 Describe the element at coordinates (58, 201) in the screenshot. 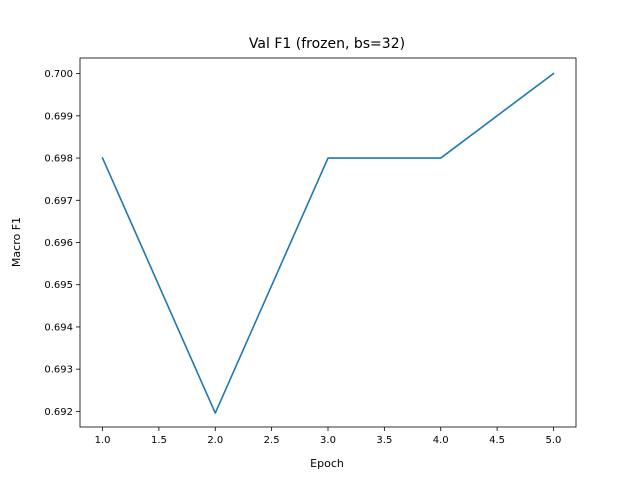

I see `y-tick-label: 0.697` at that location.